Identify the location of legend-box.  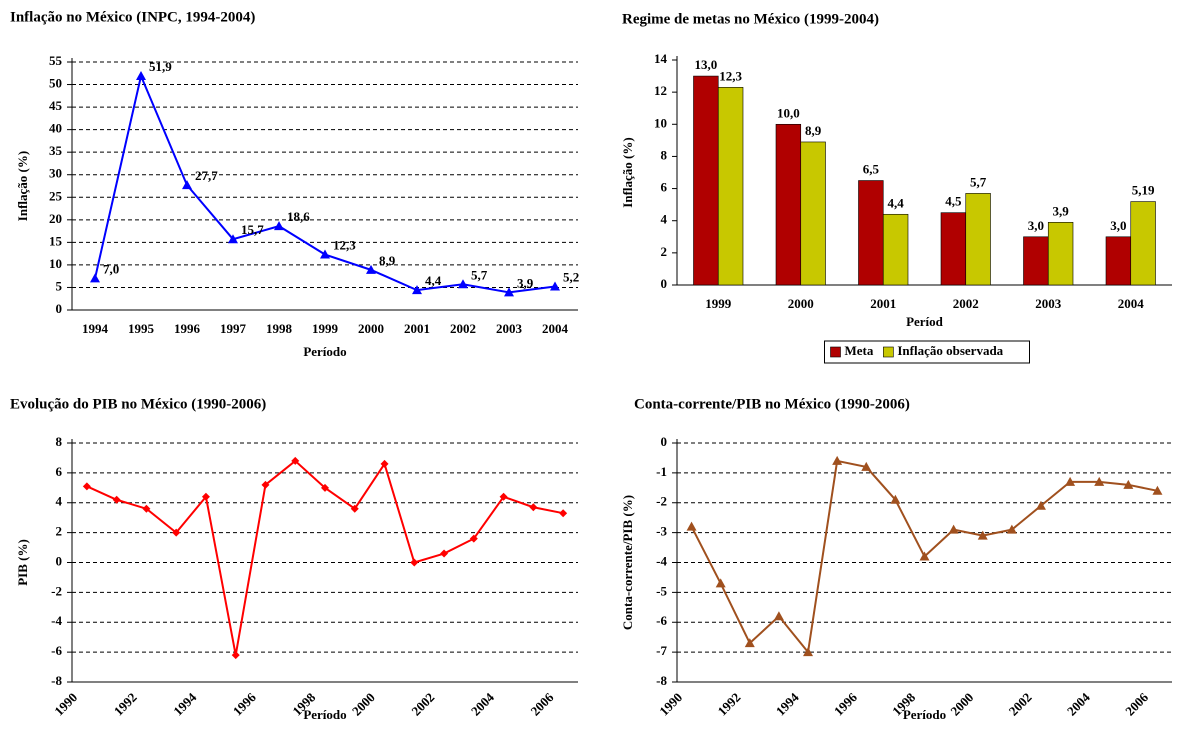
(927, 352).